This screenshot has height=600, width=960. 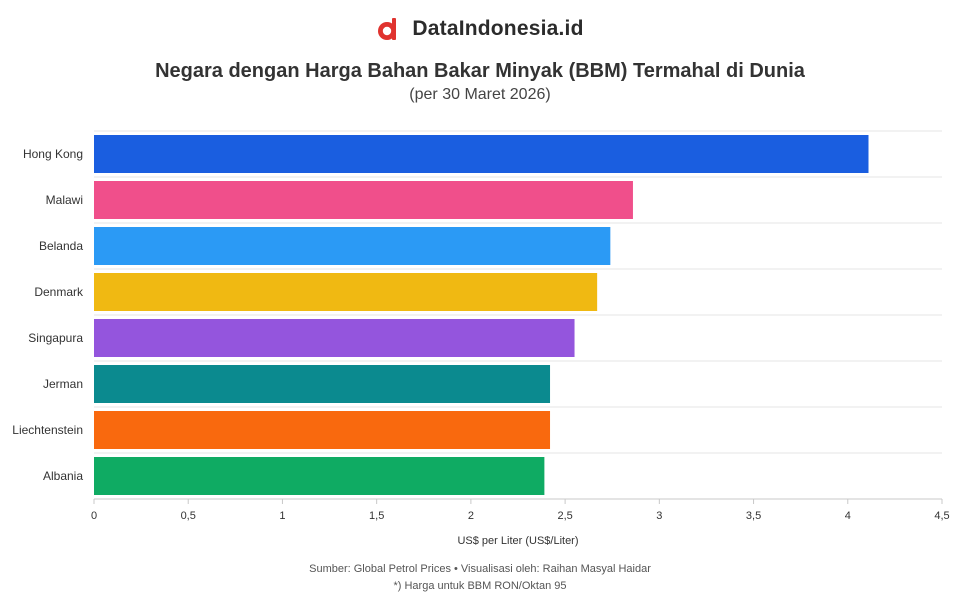 I want to click on x-tick-label: 0, so click(x=94, y=516).